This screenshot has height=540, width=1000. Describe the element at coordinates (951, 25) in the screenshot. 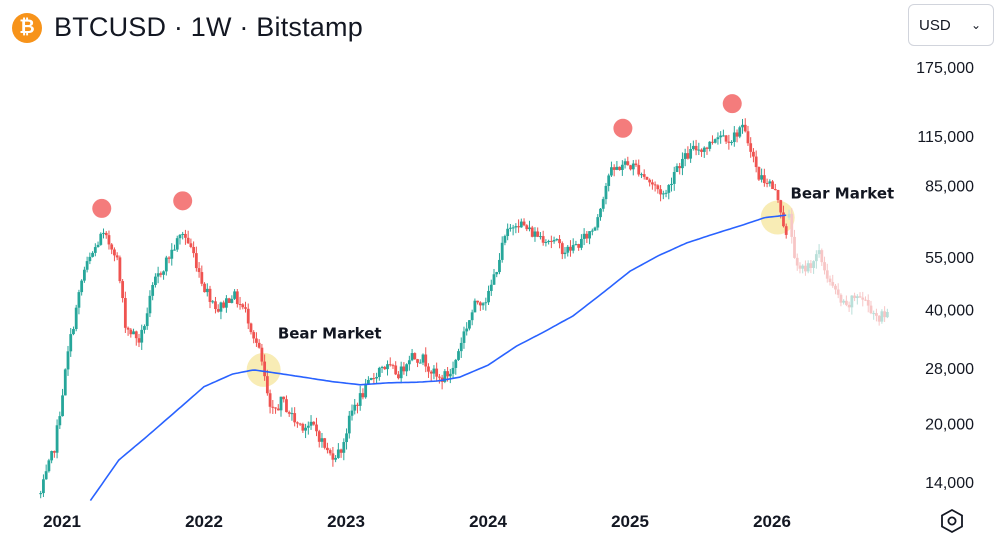

I see `currency-select: USD ⌄` at that location.